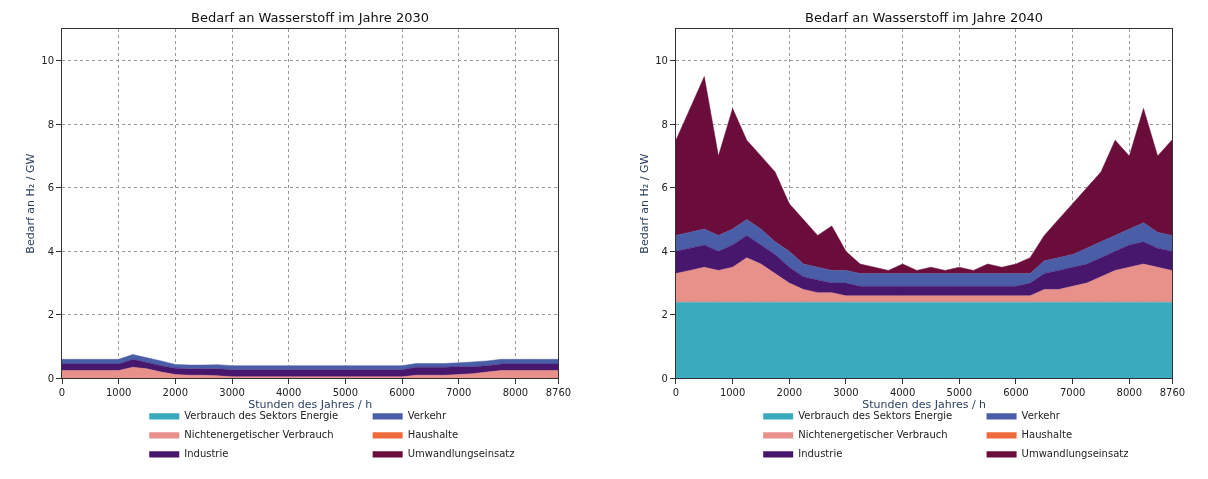 The image size is (1208, 479). Describe the element at coordinates (310, 17) in the screenshot. I see `chart-title: Bedarf an Wasserstoff im Jahre 2030` at that location.